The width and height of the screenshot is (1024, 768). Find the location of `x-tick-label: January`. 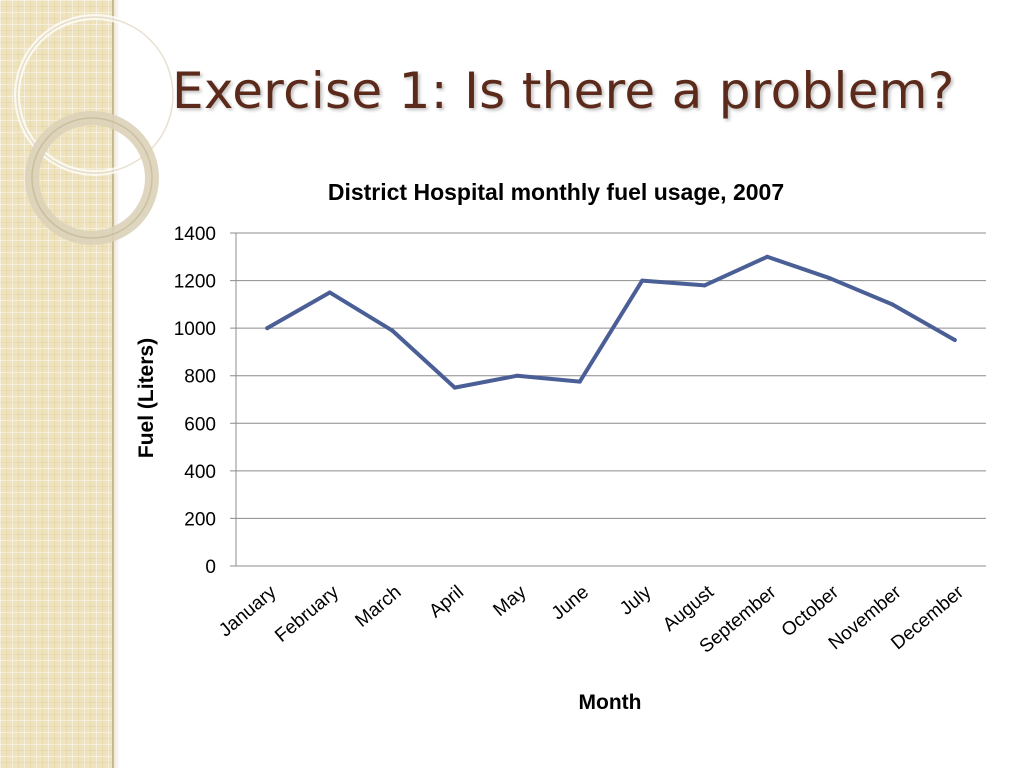

x-tick-label: January is located at coordinates (248, 611).